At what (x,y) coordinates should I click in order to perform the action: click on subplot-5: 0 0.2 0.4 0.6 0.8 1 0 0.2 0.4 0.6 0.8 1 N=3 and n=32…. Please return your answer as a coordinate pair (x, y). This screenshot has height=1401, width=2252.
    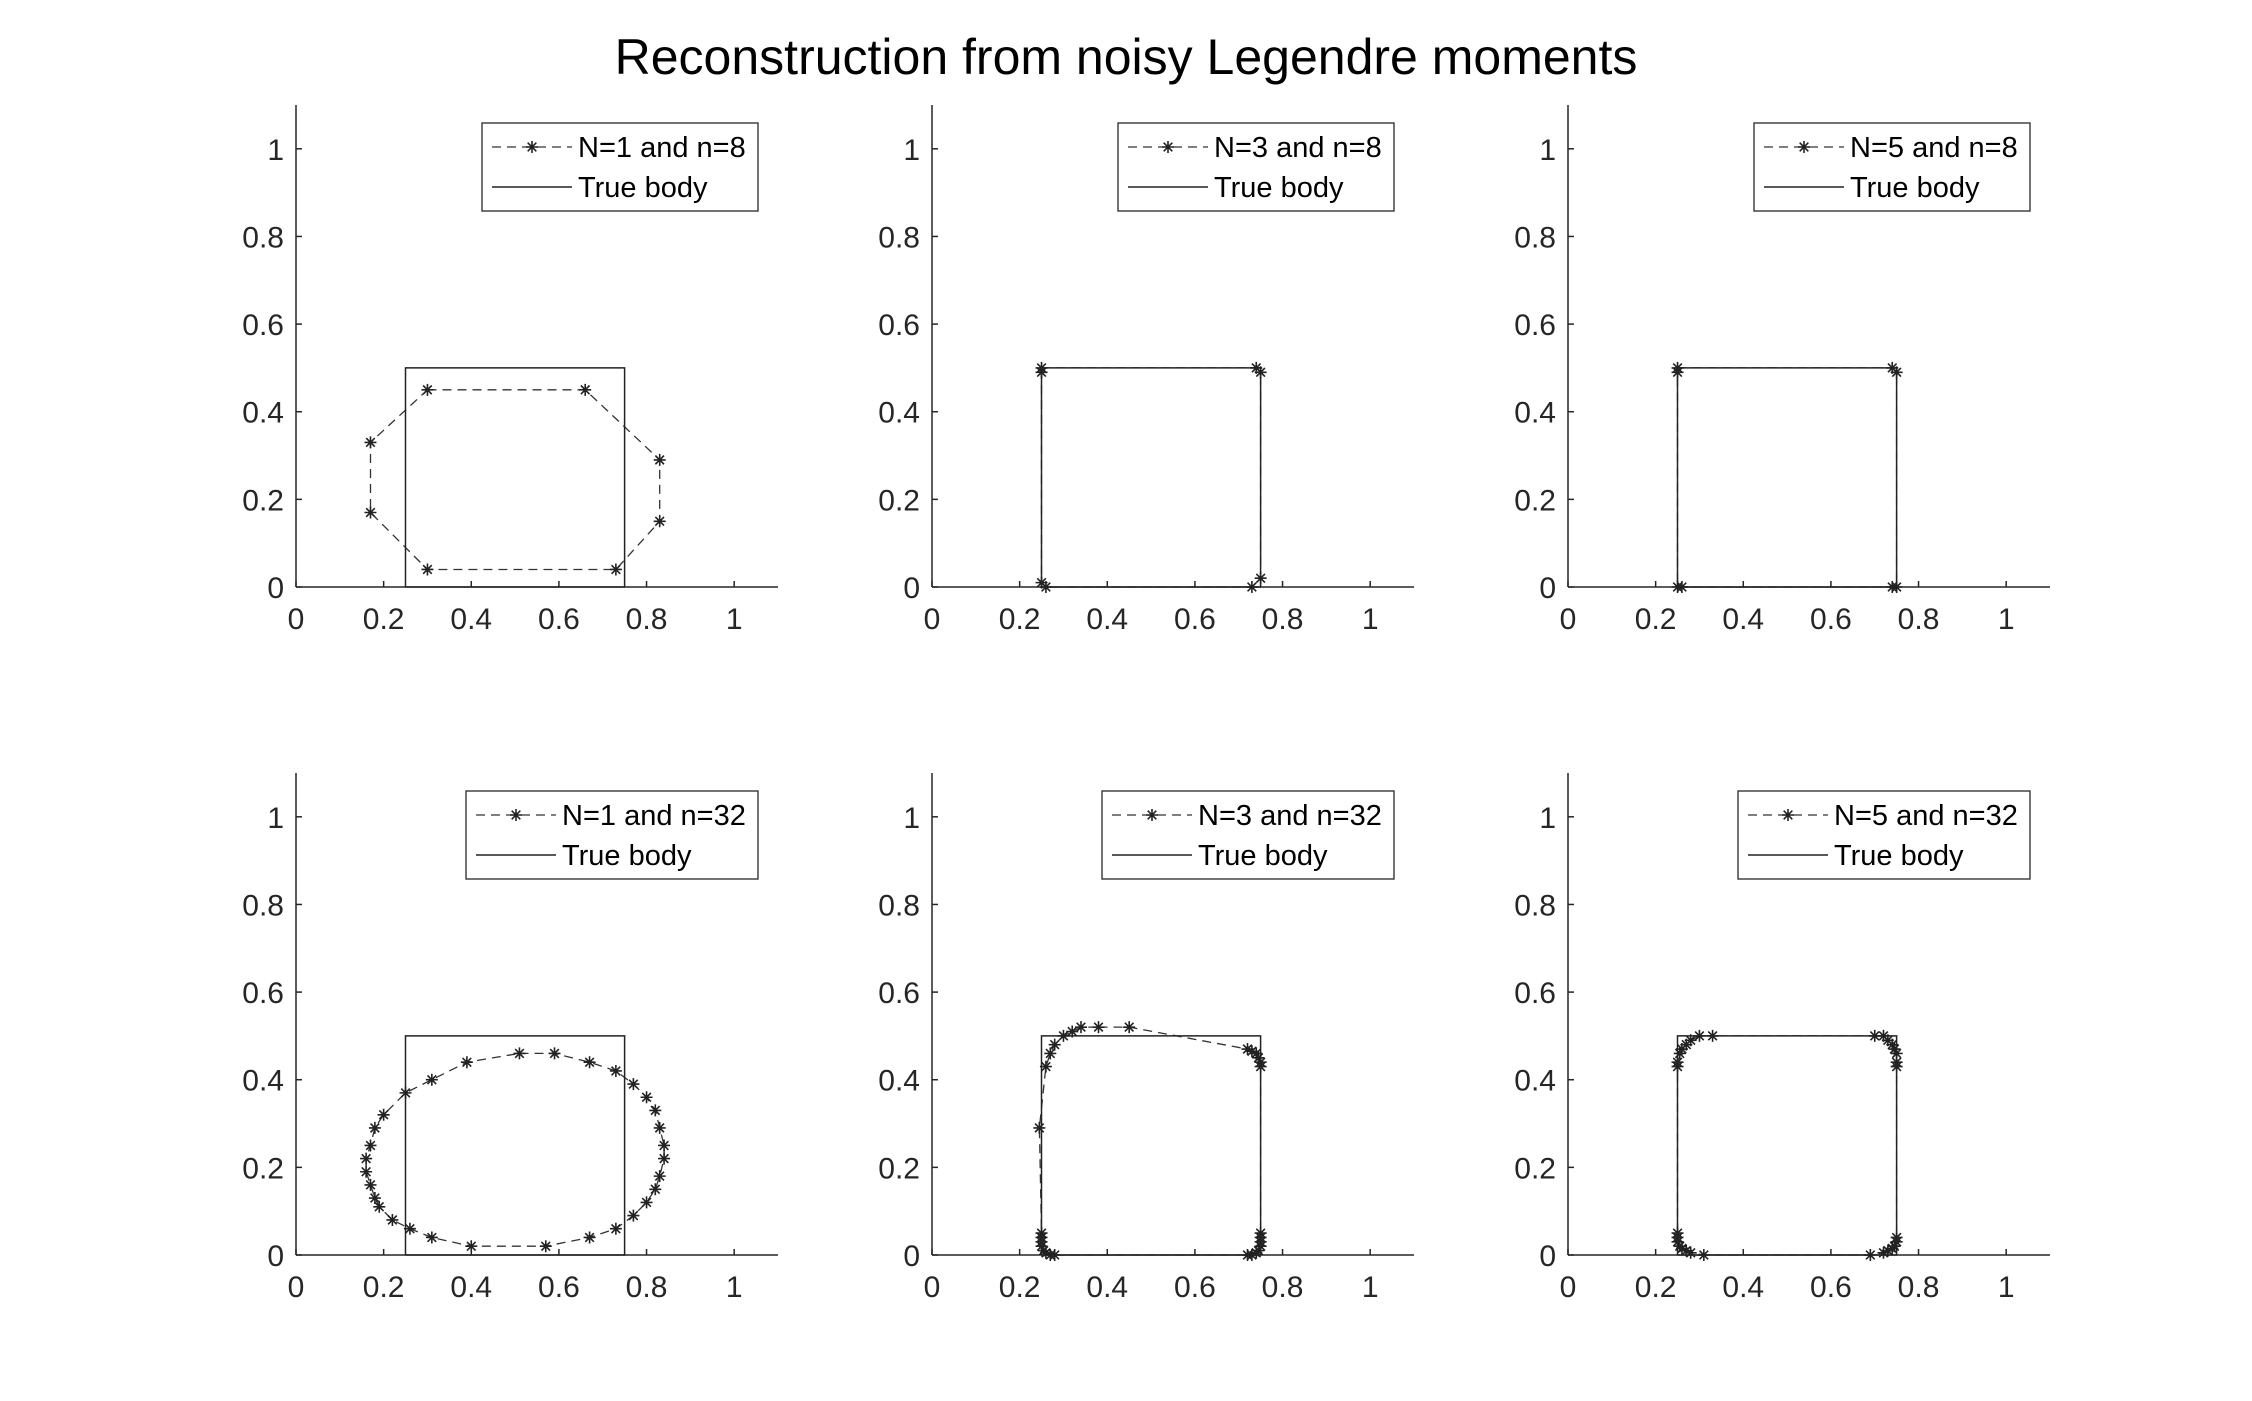
    Looking at the image, I should click on (1146, 1038).